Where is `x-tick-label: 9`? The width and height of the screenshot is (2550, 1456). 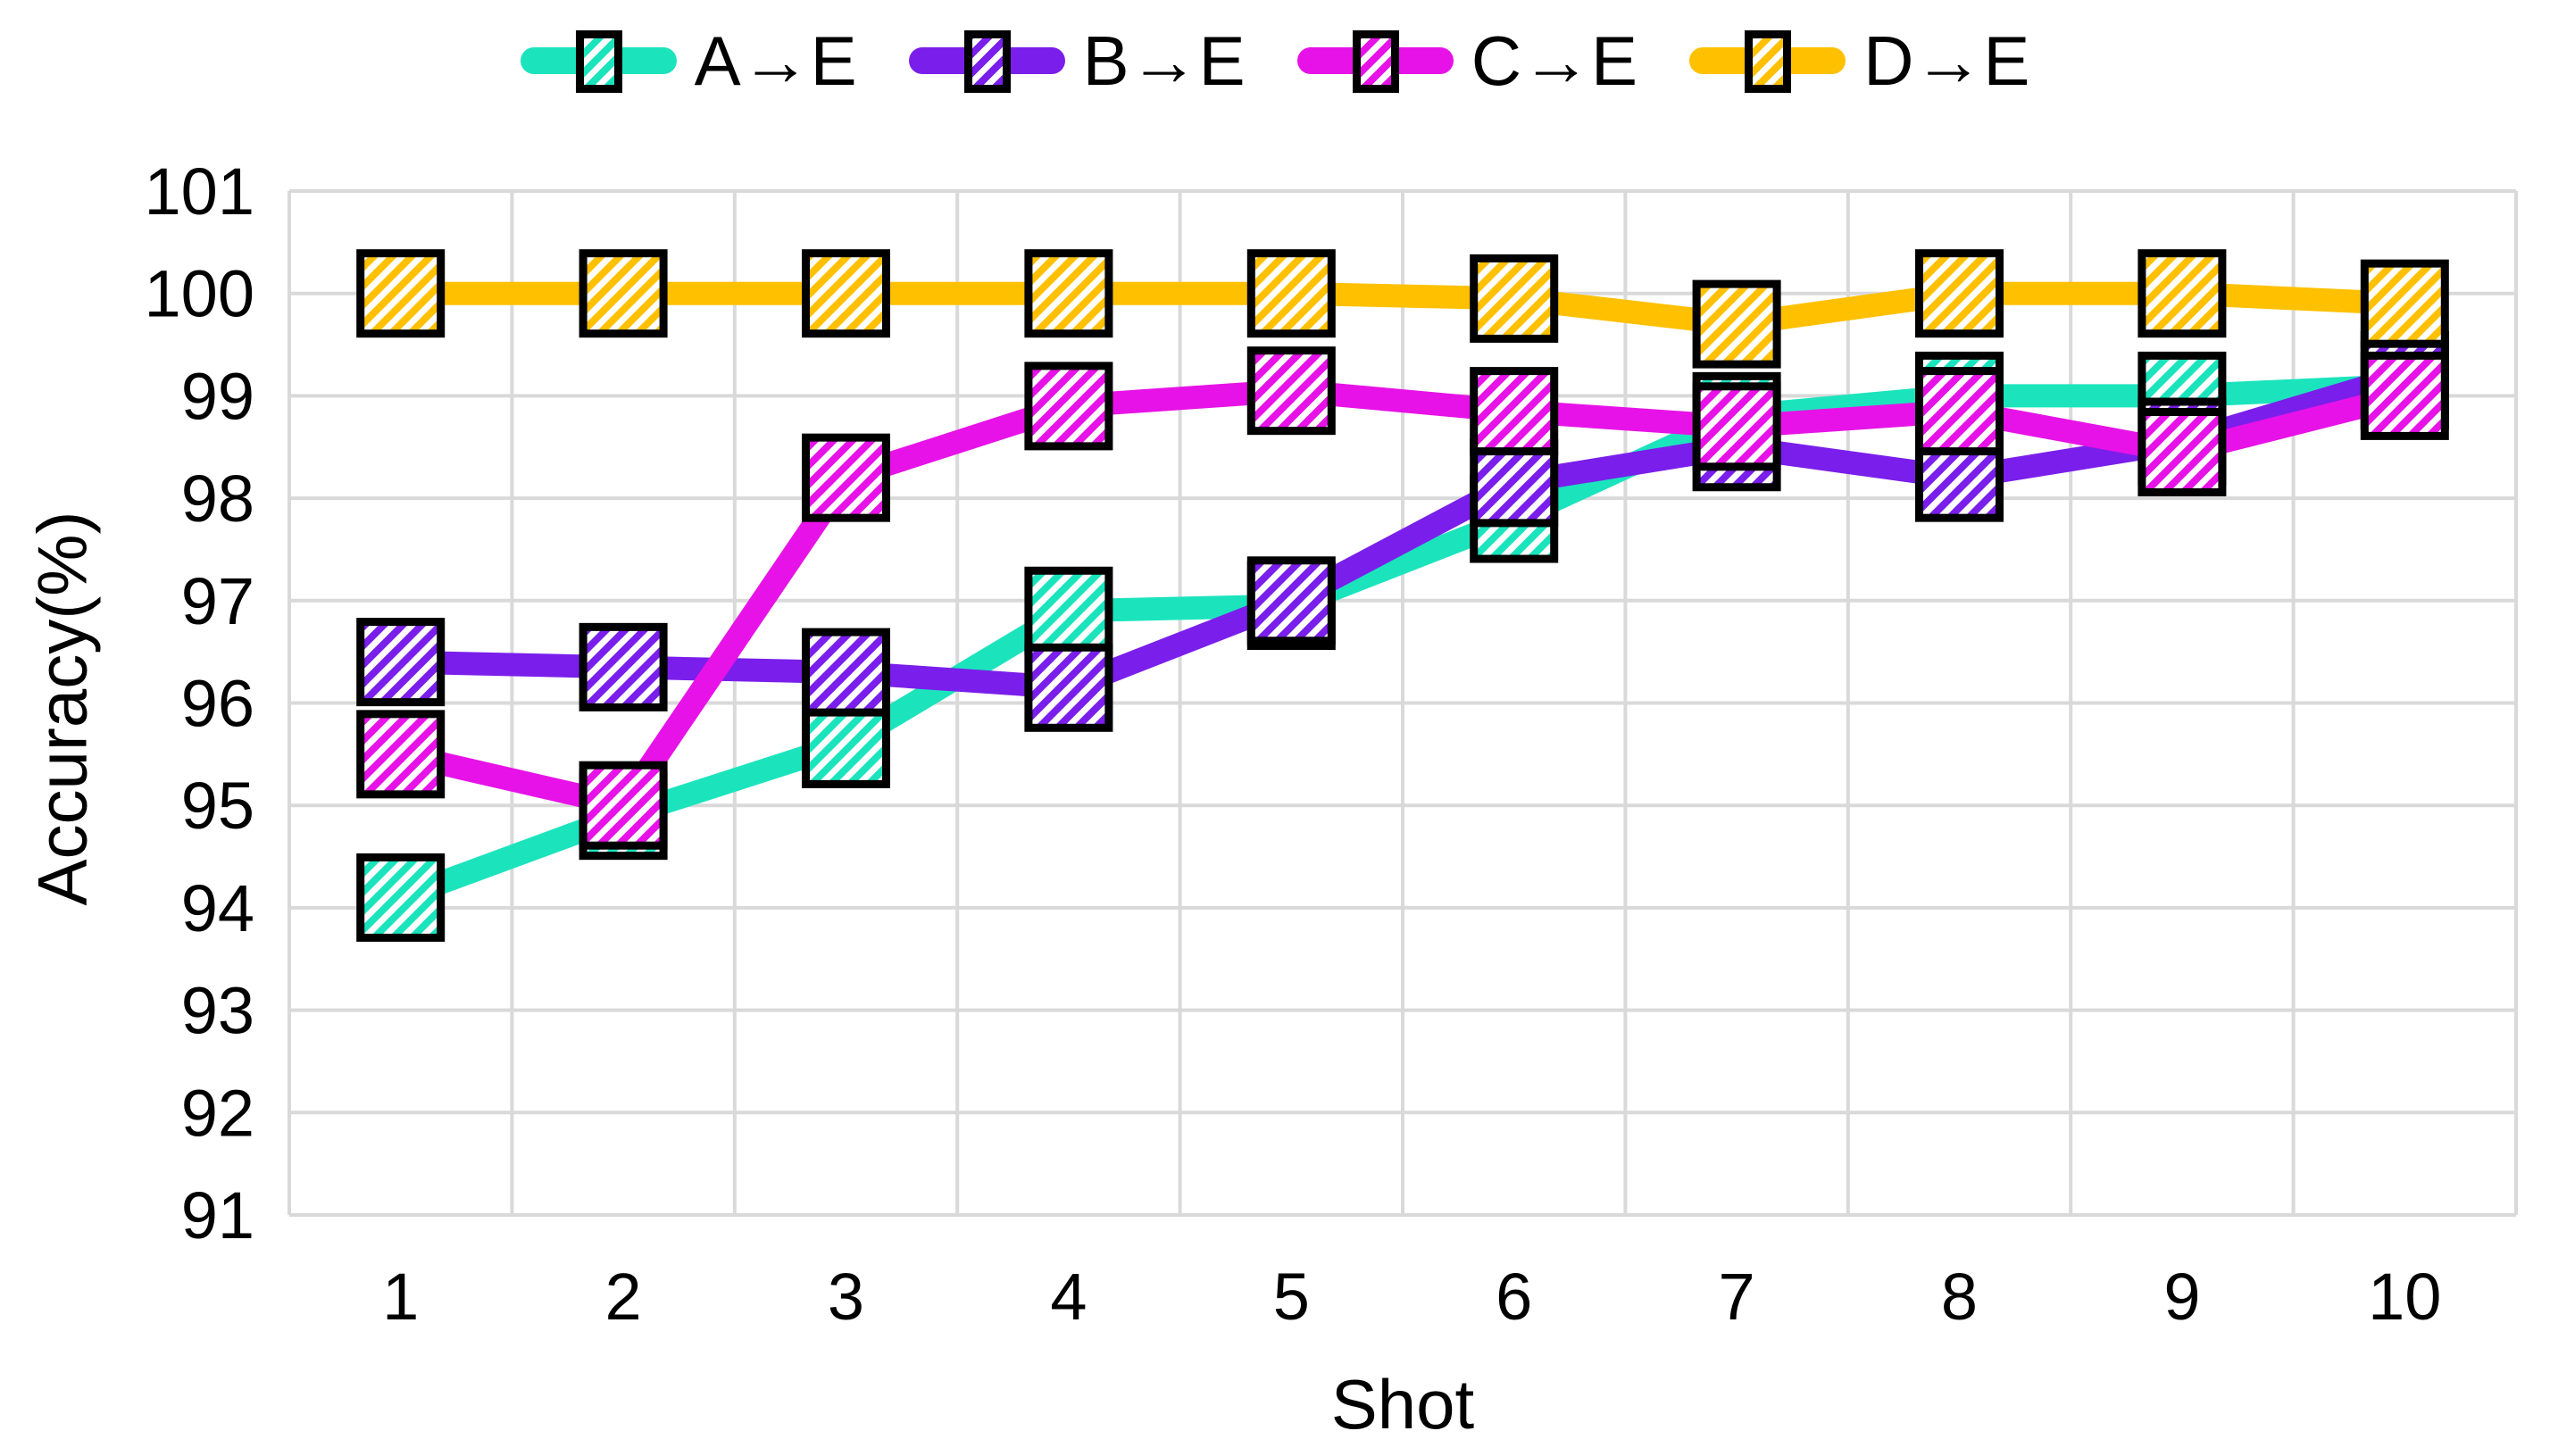
x-tick-label: 9 is located at coordinates (2182, 1297).